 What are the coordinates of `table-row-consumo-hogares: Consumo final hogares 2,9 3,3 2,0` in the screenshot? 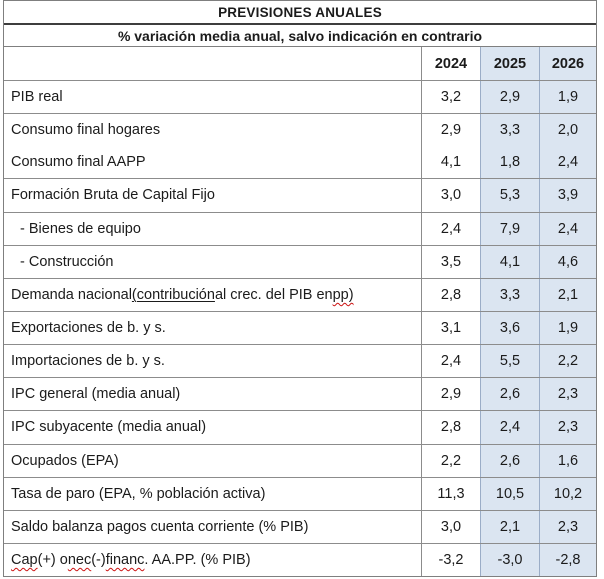 It's located at (300, 130).